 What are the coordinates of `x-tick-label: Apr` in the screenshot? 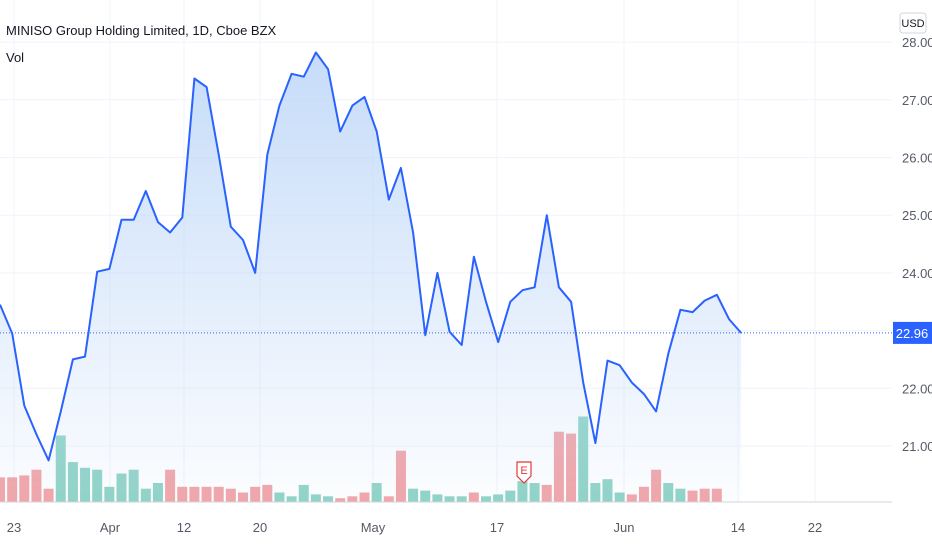 It's located at (110, 527).